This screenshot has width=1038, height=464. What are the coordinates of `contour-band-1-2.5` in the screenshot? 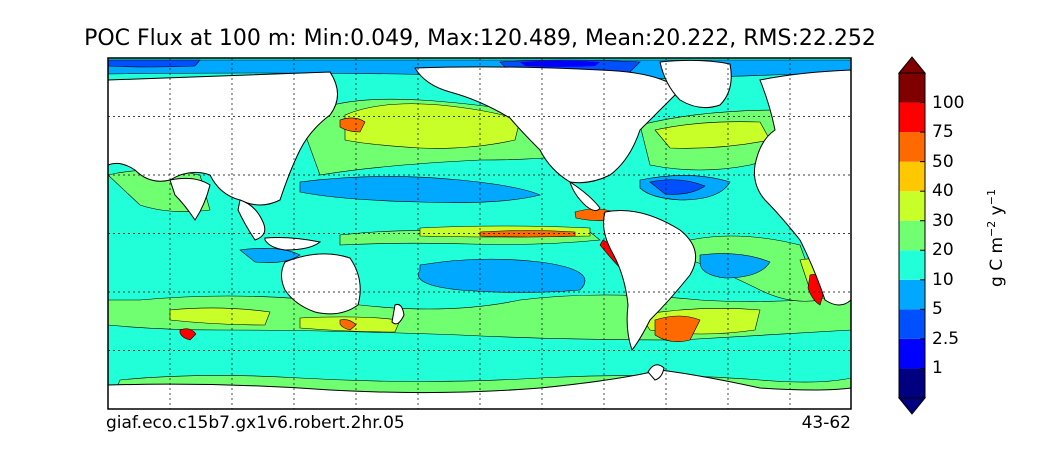 It's located at (560, 63).